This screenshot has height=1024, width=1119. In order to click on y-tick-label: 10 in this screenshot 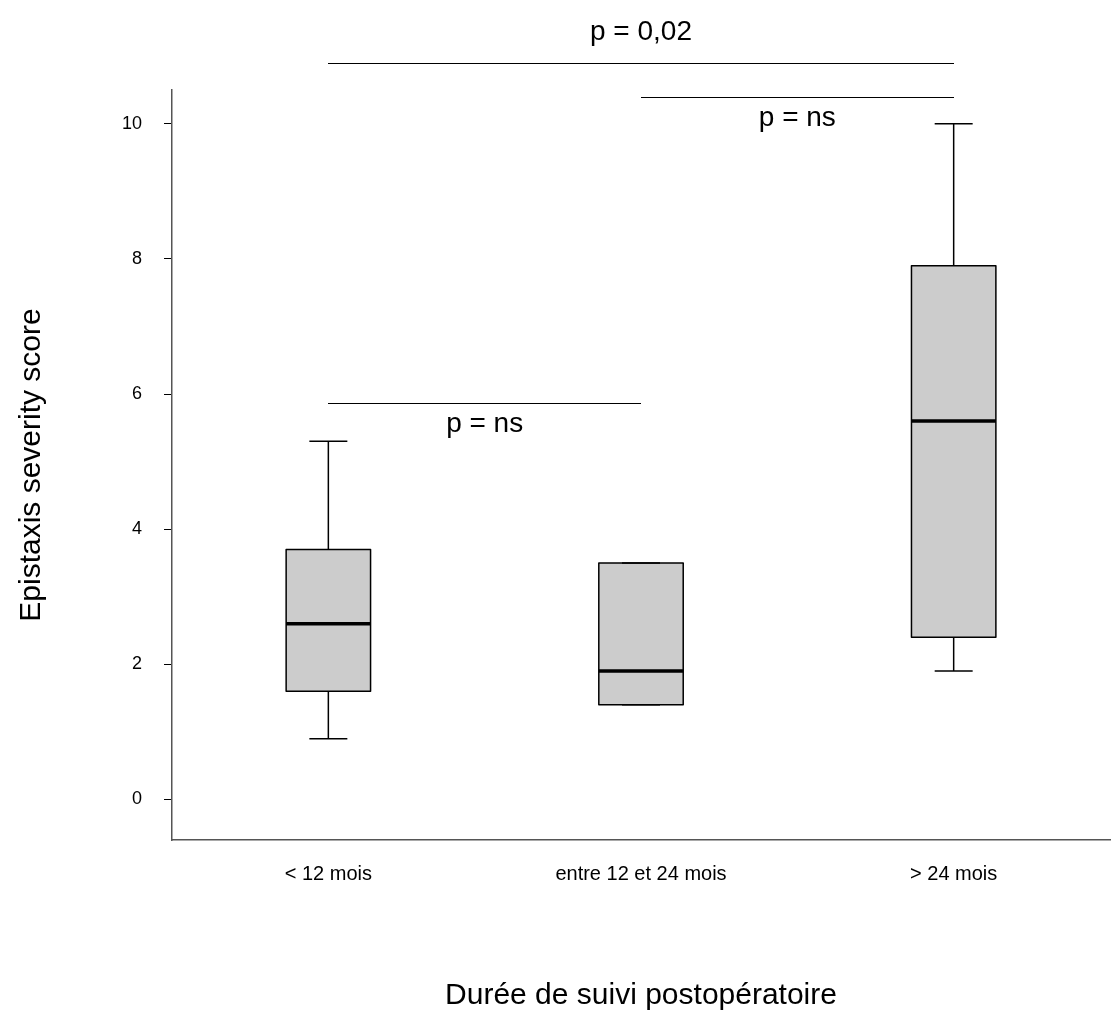, I will do `click(132, 122)`.